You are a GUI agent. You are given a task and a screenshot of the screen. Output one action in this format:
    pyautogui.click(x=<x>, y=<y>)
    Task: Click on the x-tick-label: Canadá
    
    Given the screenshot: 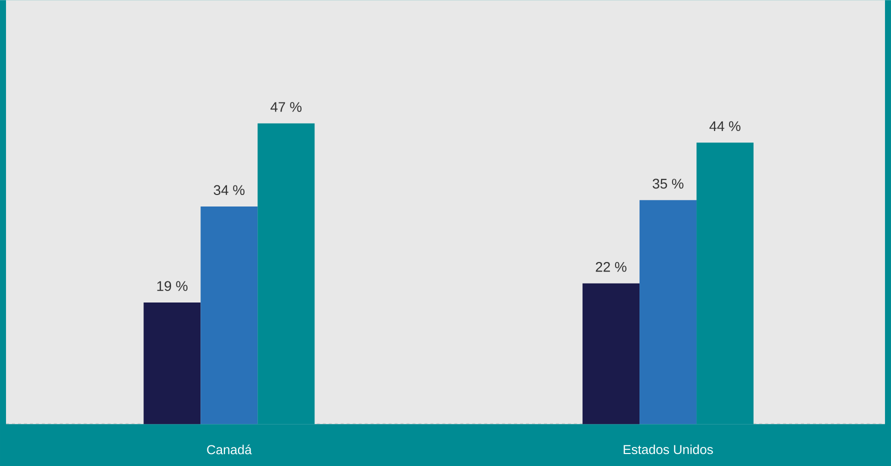 What is the action you would take?
    pyautogui.click(x=229, y=449)
    